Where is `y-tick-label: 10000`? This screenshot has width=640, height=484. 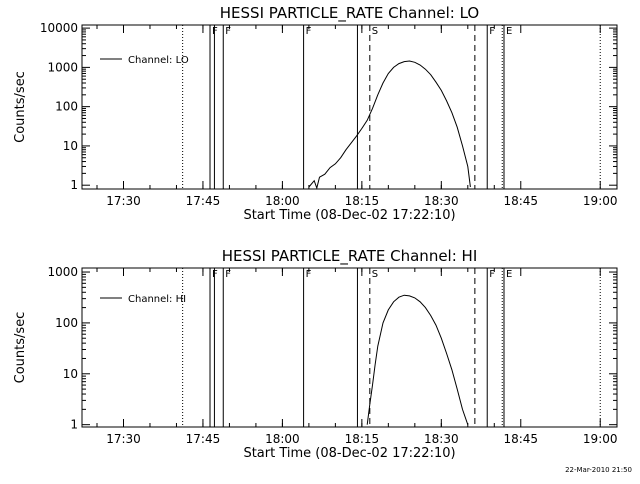 y-tick-label: 10000 is located at coordinates (59, 28).